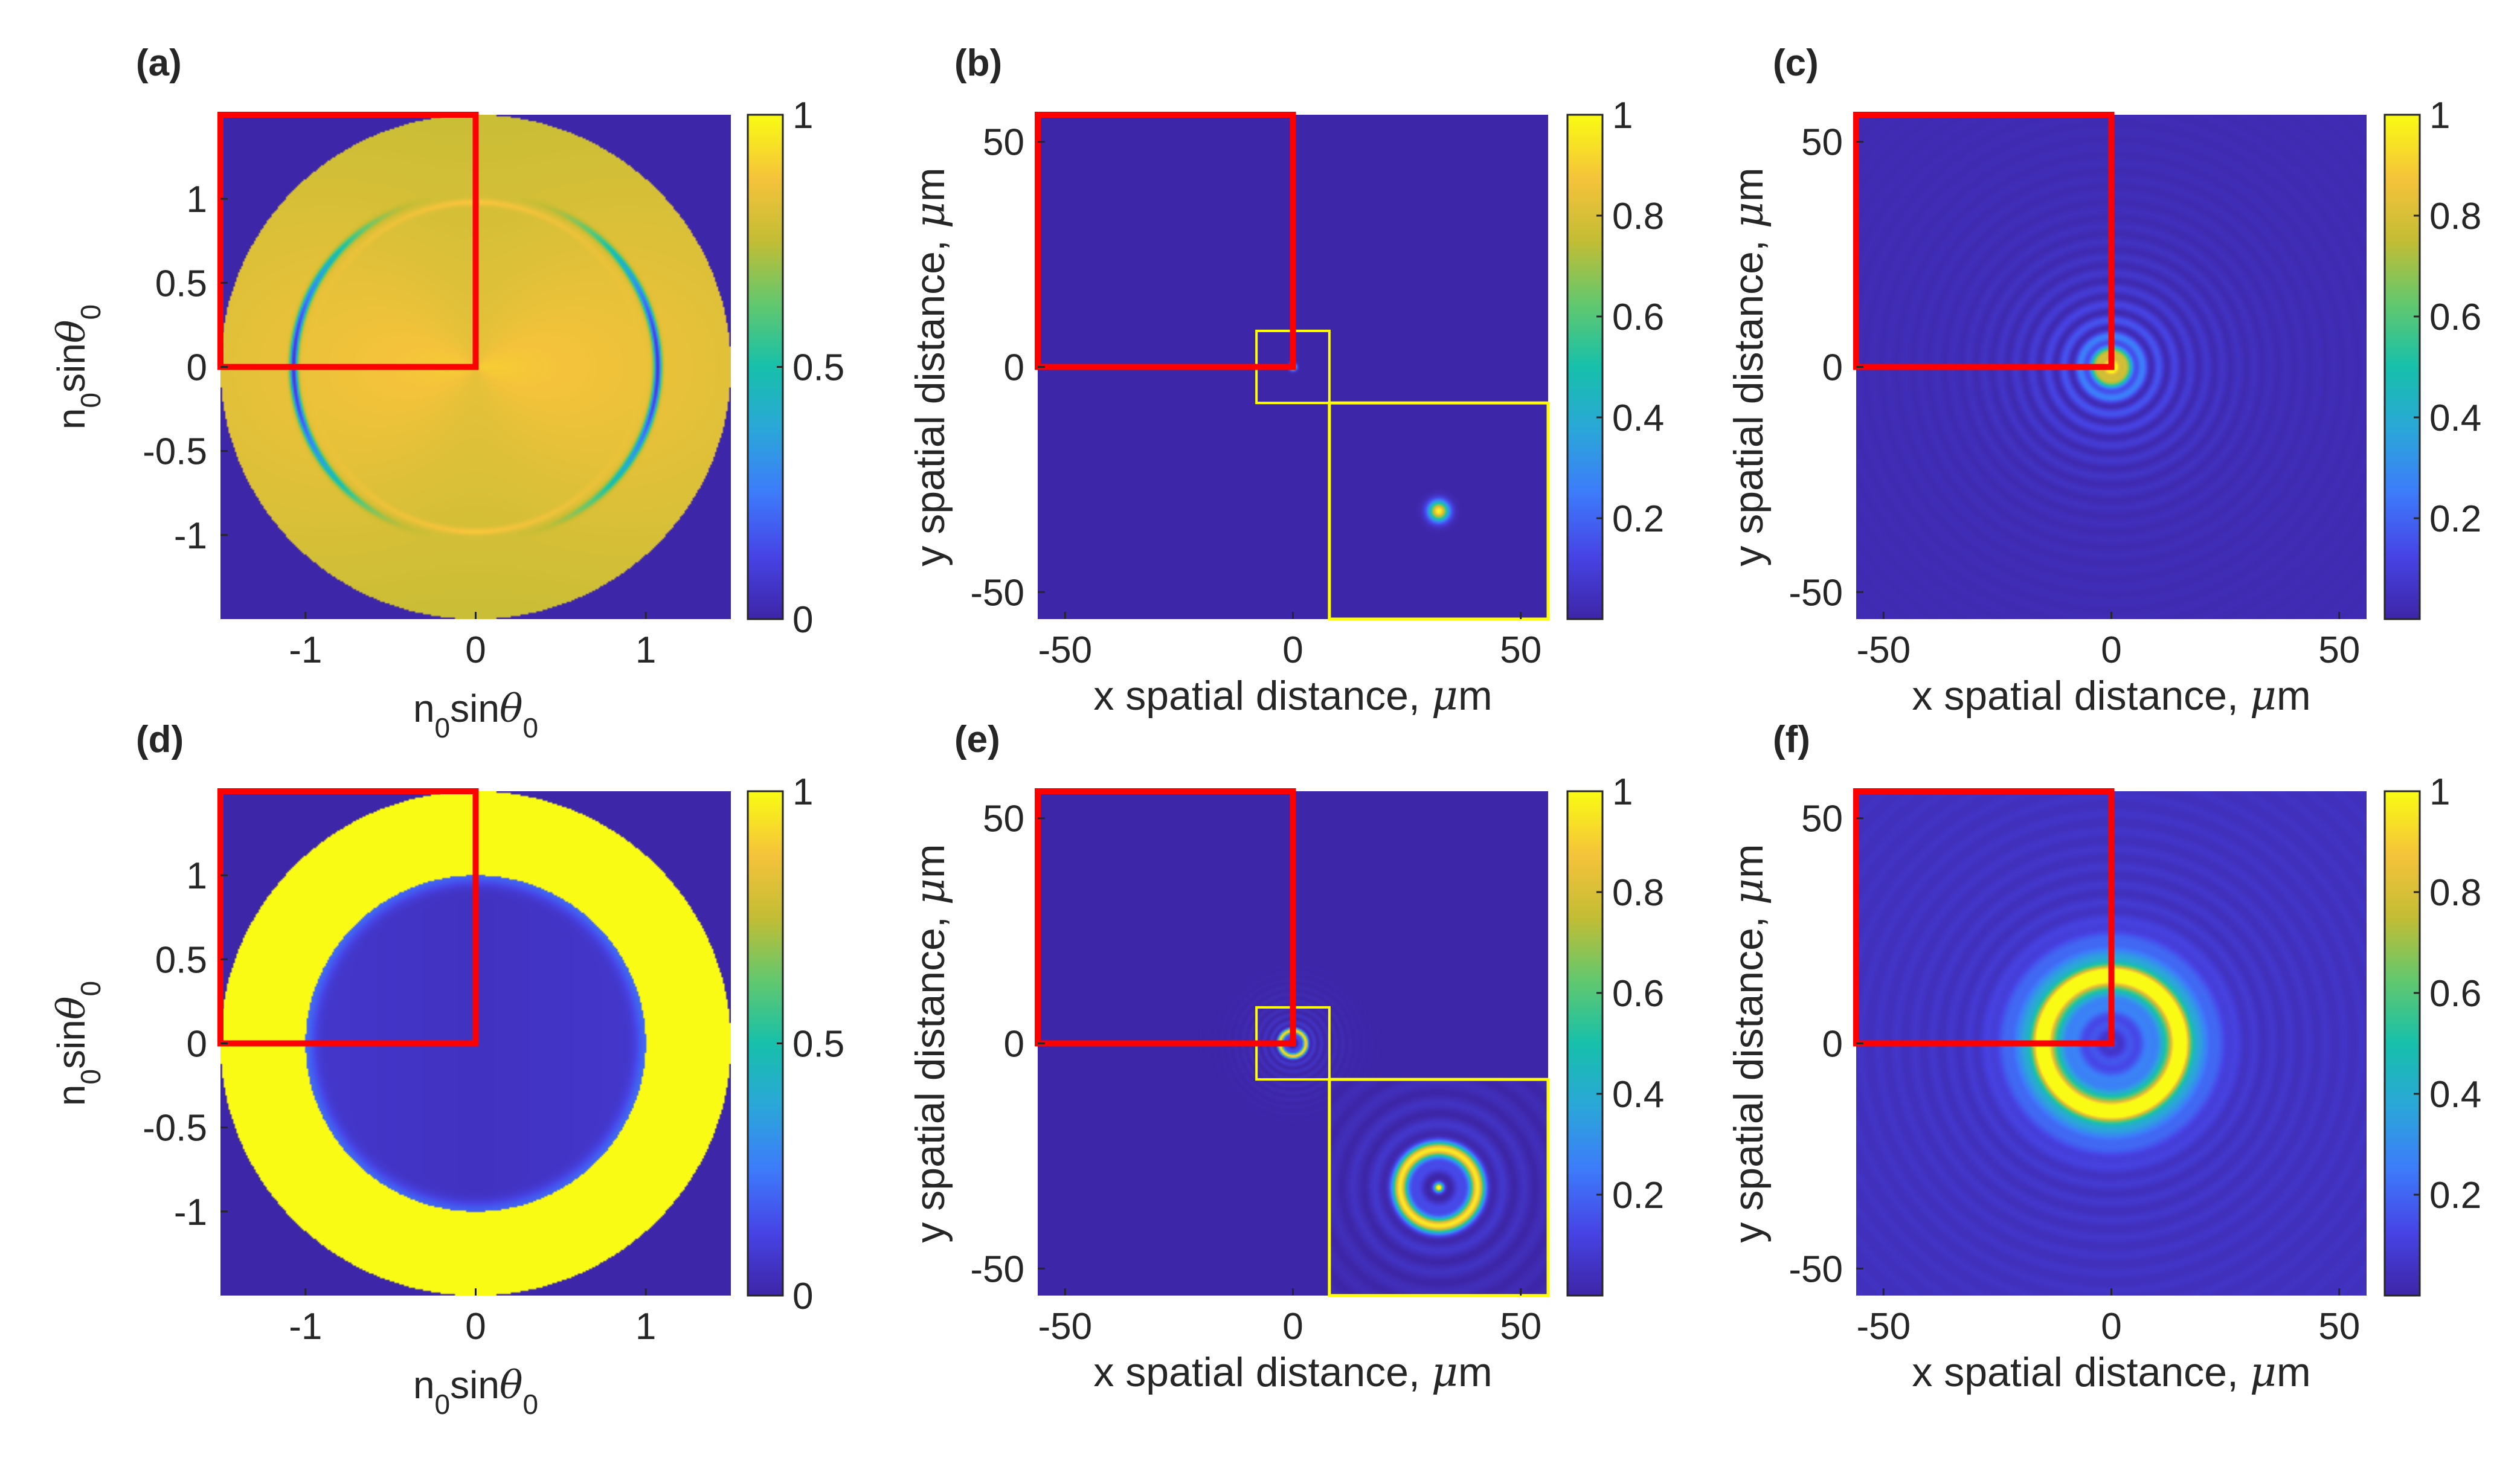  What do you see at coordinates (190, 536) in the screenshot?
I see `y-tick-label: -1` at bounding box center [190, 536].